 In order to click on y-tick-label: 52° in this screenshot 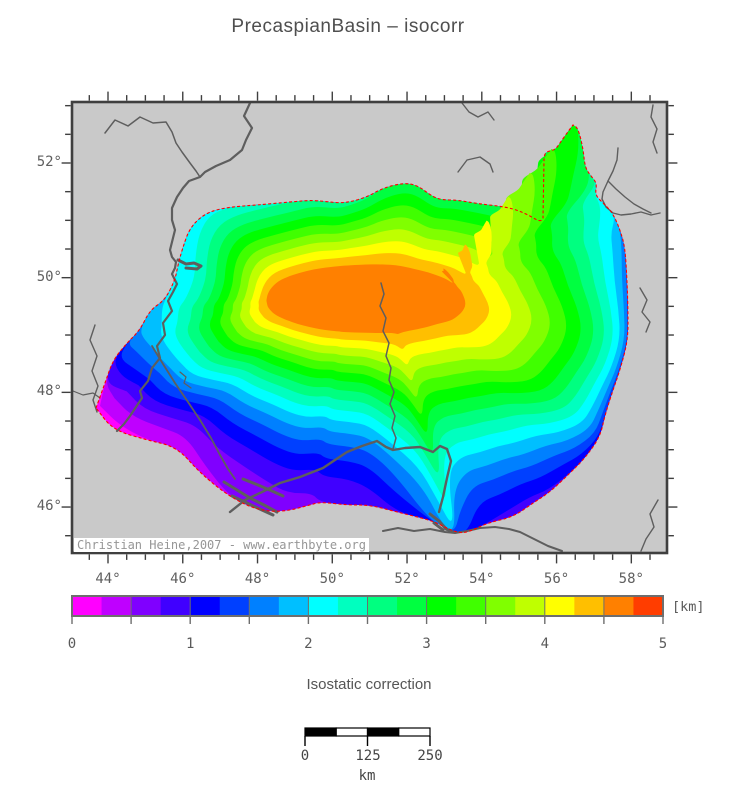, I will do `click(49, 162)`.